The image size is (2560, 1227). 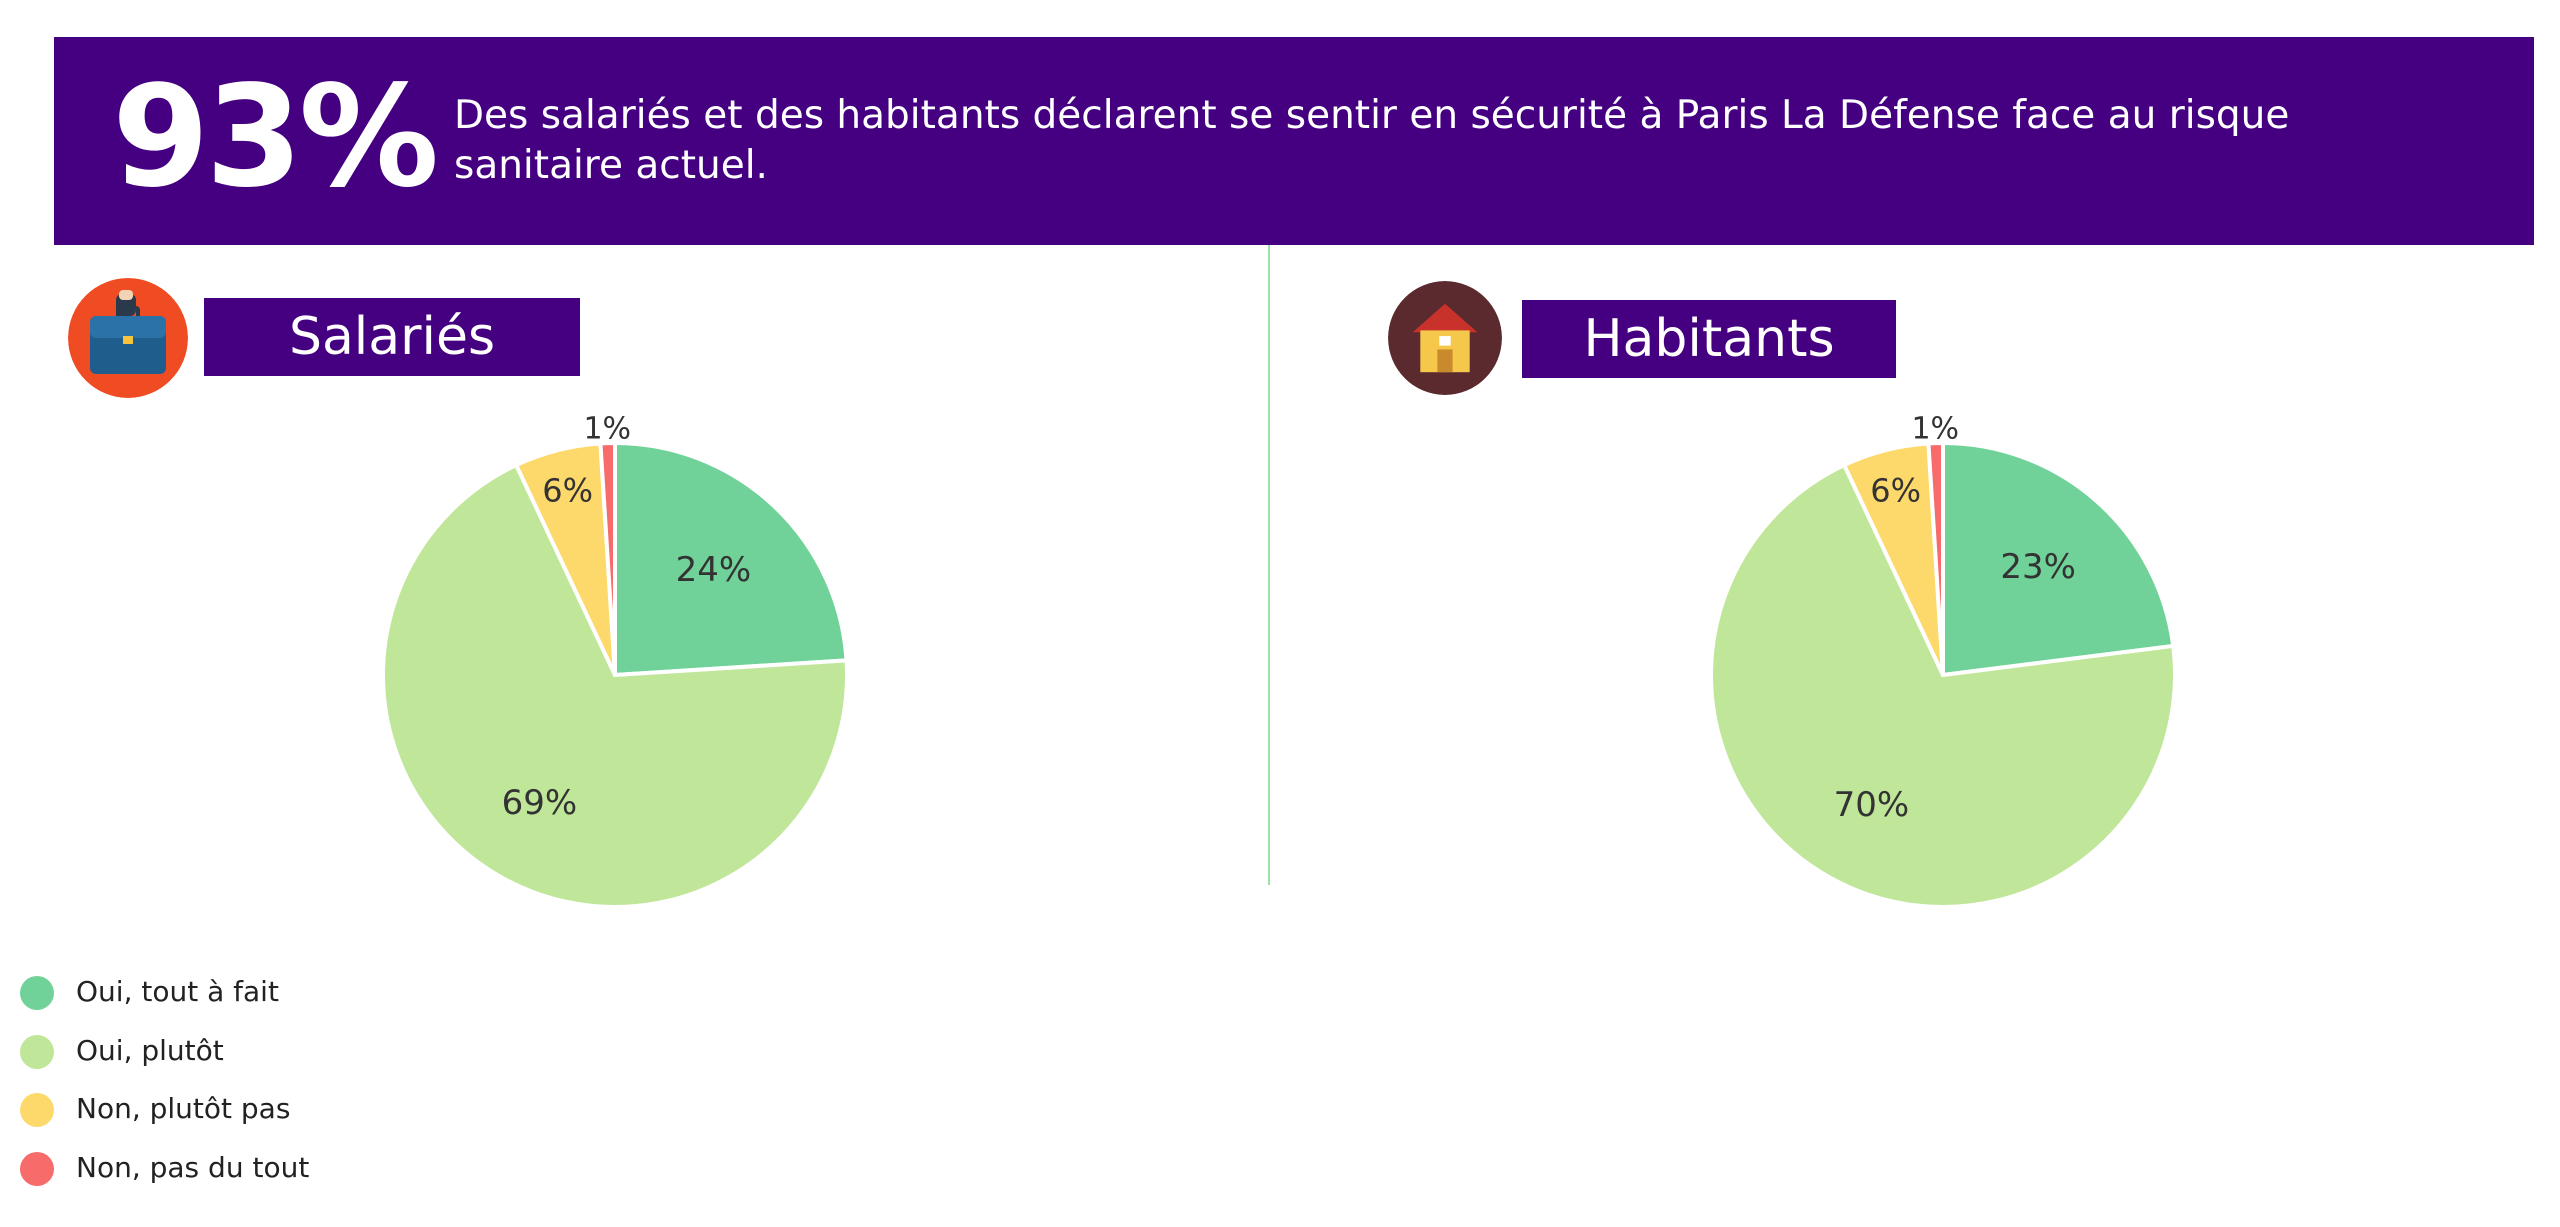 I want to click on pie-data-label: 23%, so click(x=2038, y=567).